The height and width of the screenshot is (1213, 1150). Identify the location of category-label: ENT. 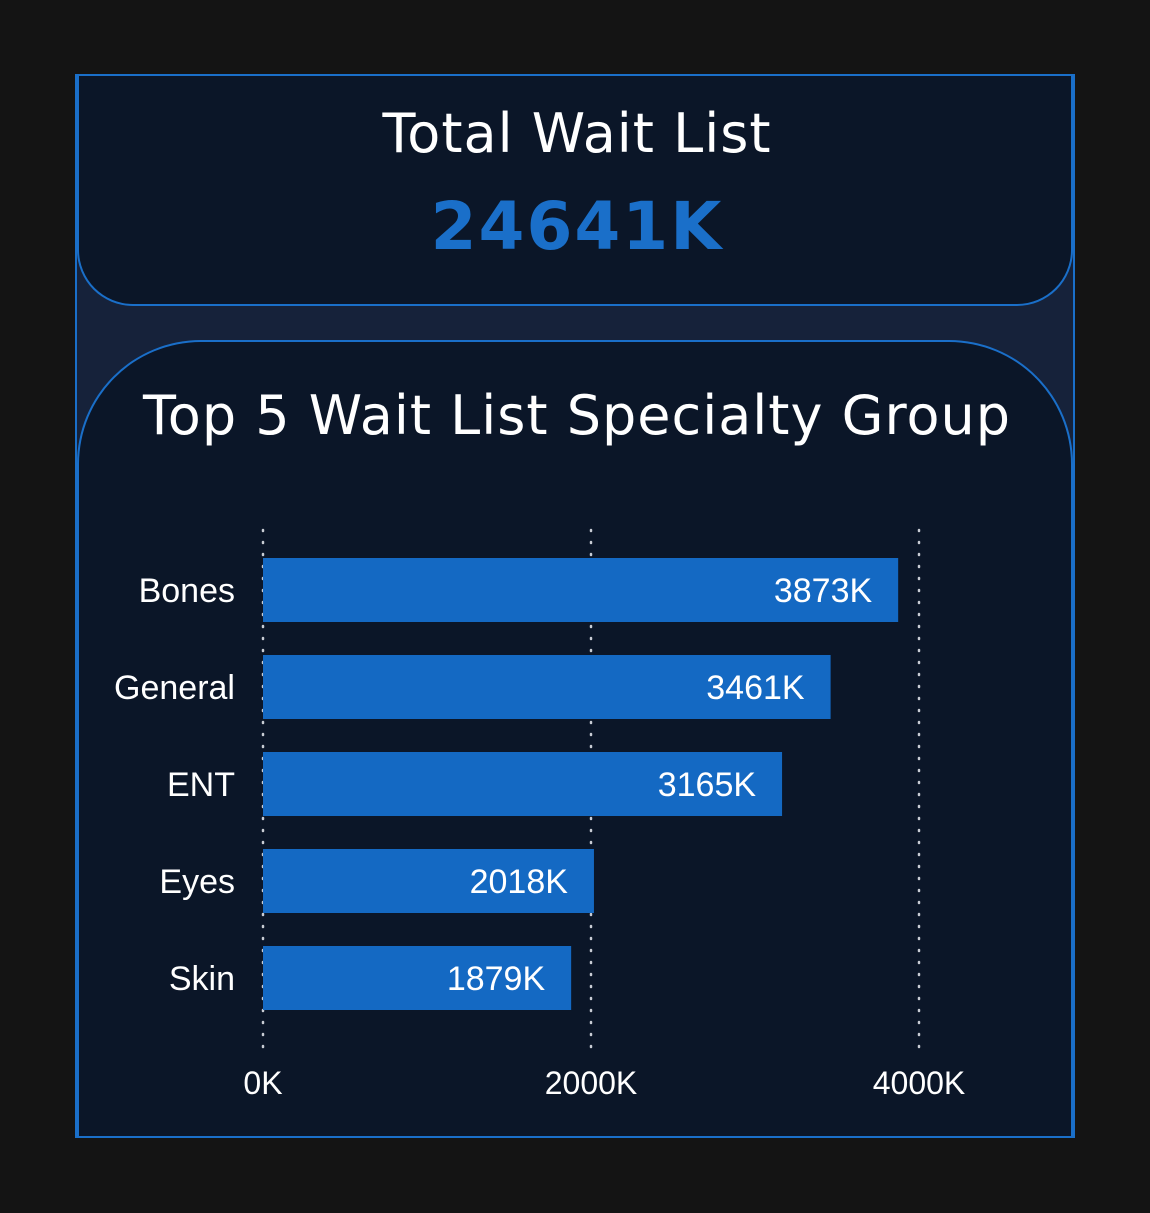
(201, 785).